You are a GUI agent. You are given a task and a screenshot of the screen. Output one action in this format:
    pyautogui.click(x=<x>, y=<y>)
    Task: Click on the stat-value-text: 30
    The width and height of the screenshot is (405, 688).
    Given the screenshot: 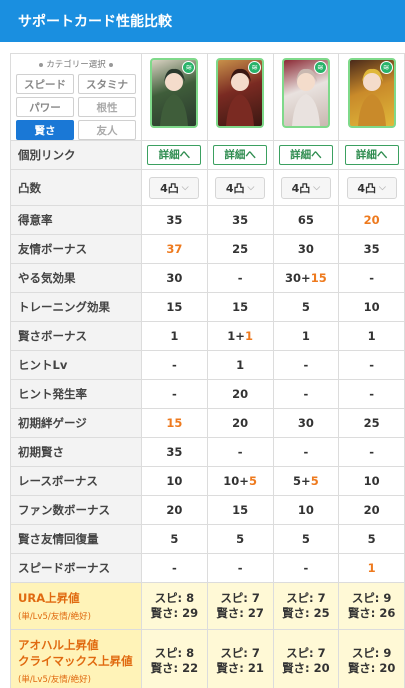 What is the action you would take?
    pyautogui.click(x=305, y=423)
    